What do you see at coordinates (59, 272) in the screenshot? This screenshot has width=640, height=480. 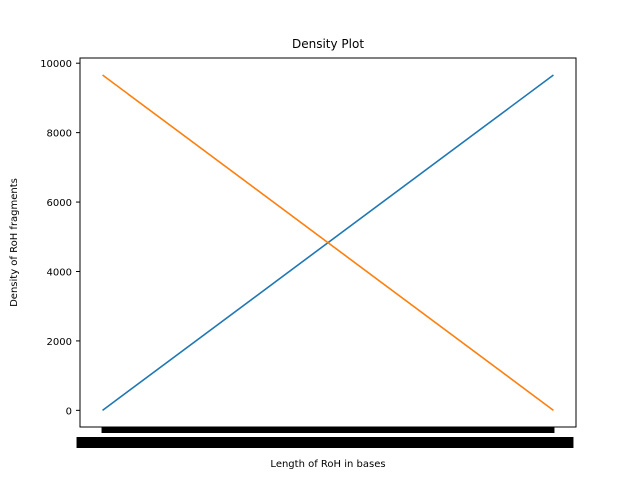 I see `y-tick-label: 4000` at bounding box center [59, 272].